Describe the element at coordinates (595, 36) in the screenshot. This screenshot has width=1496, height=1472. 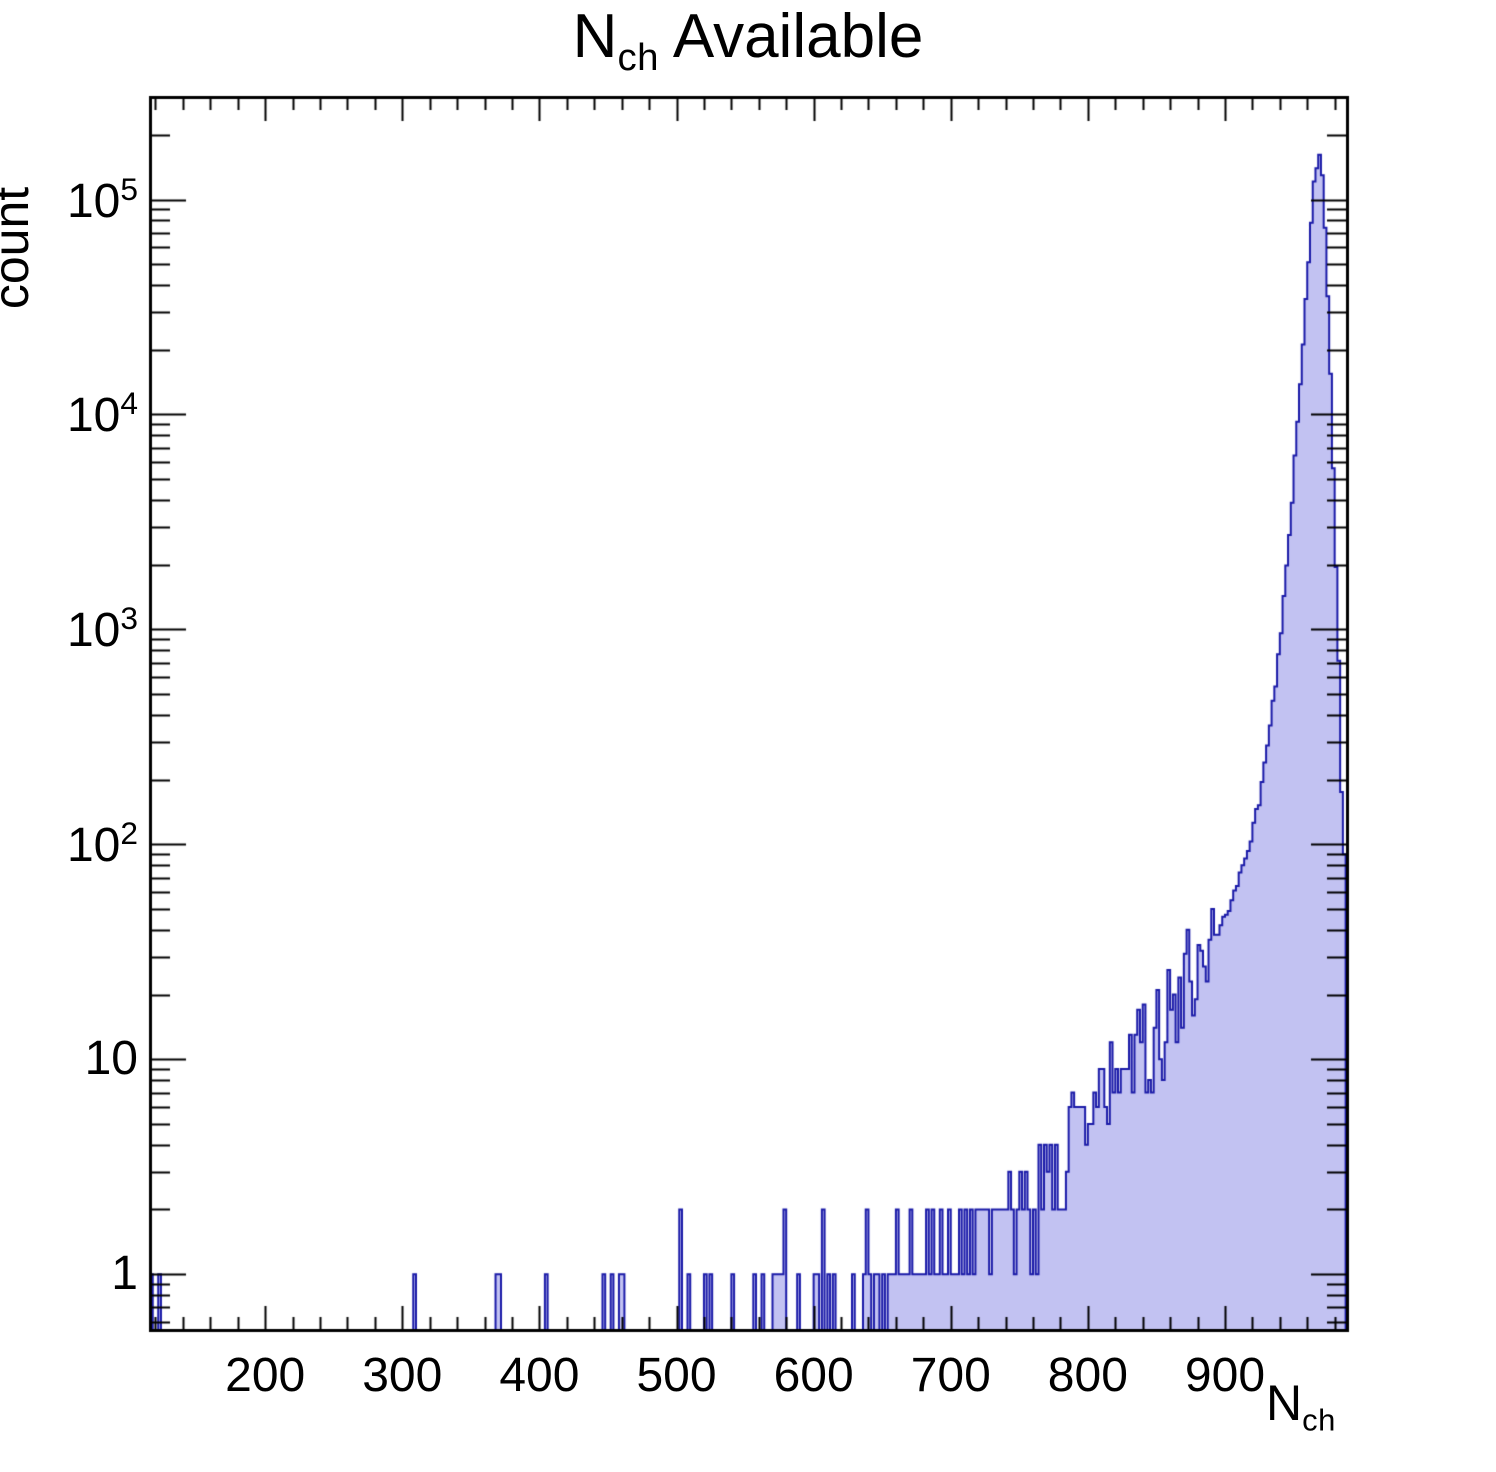
I see `chart-title-base: N` at that location.